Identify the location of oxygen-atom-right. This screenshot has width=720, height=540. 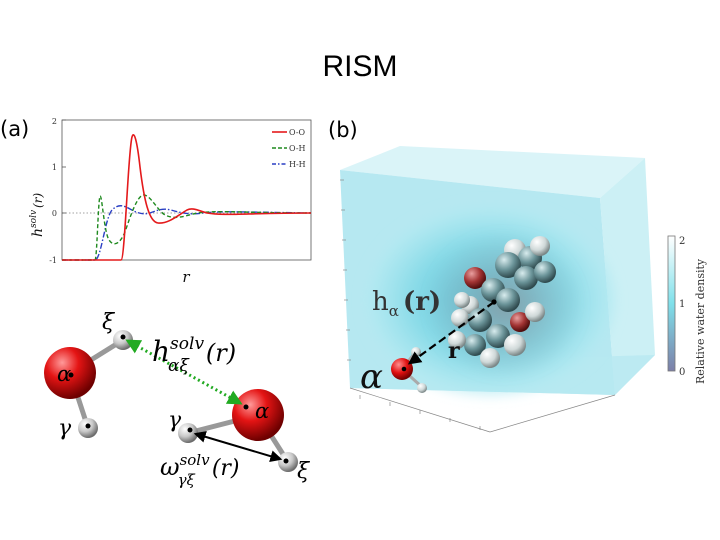
(258, 415).